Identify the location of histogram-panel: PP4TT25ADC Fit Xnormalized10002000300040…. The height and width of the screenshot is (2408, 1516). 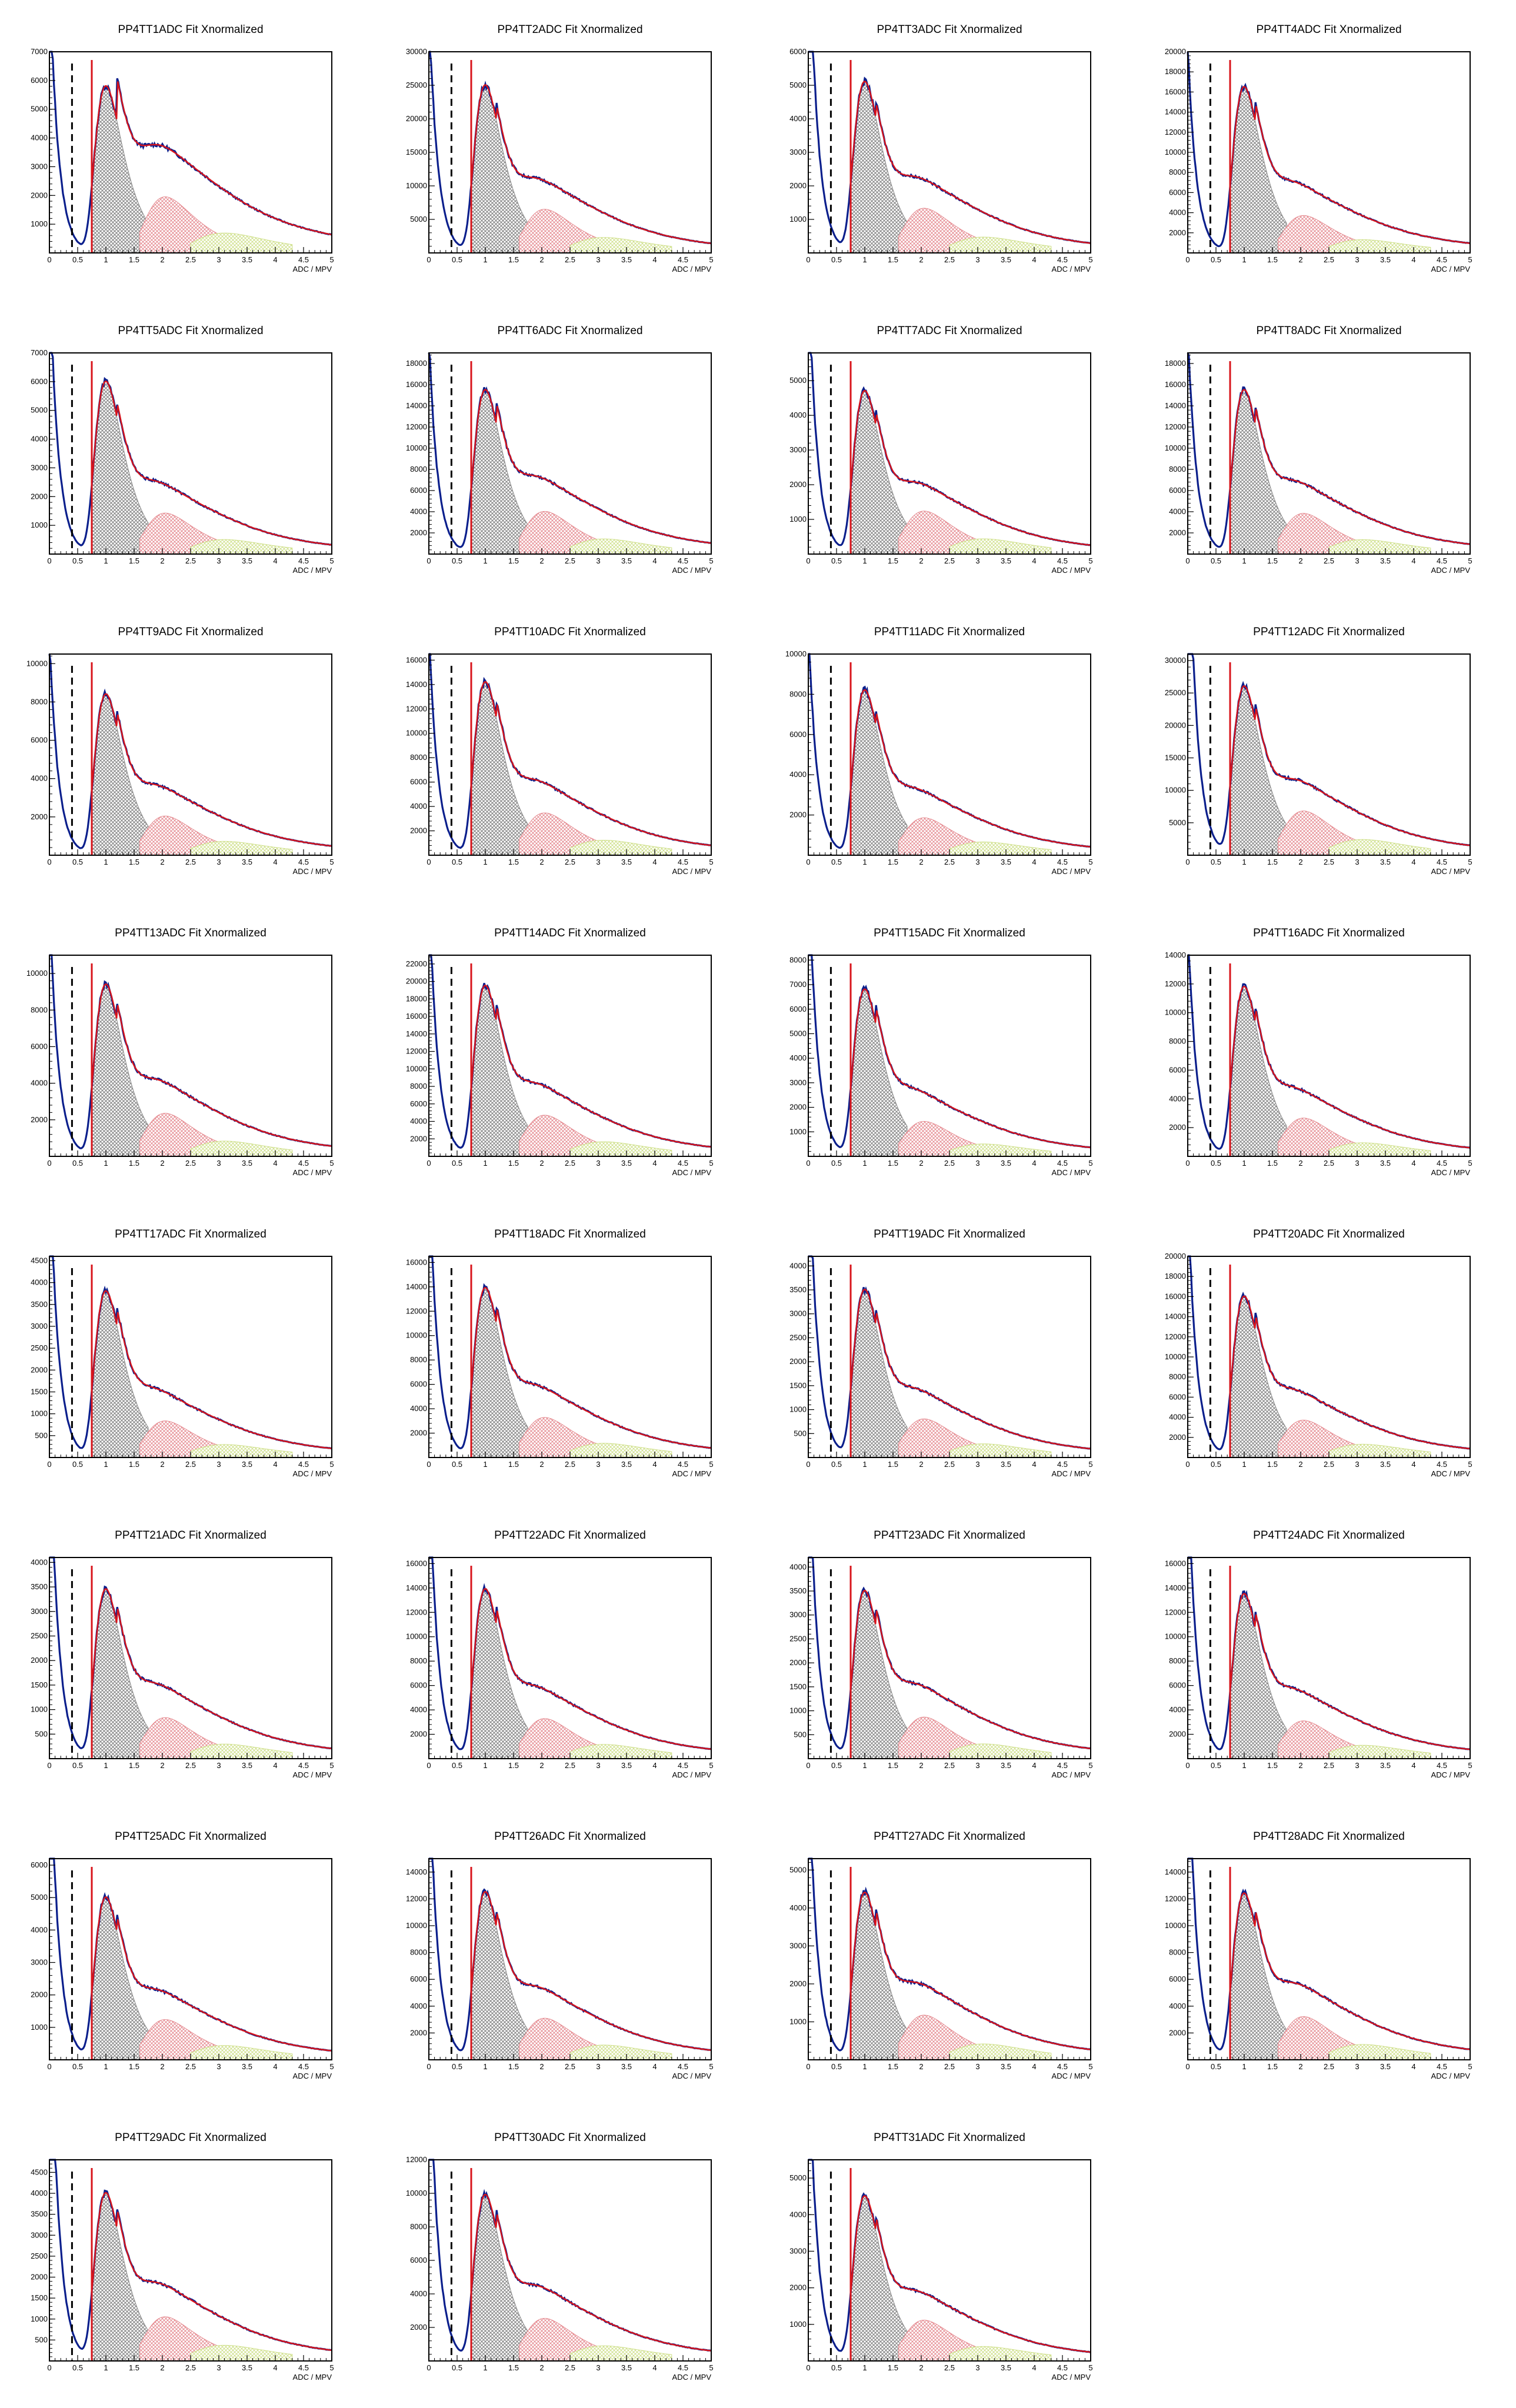
(182, 1955).